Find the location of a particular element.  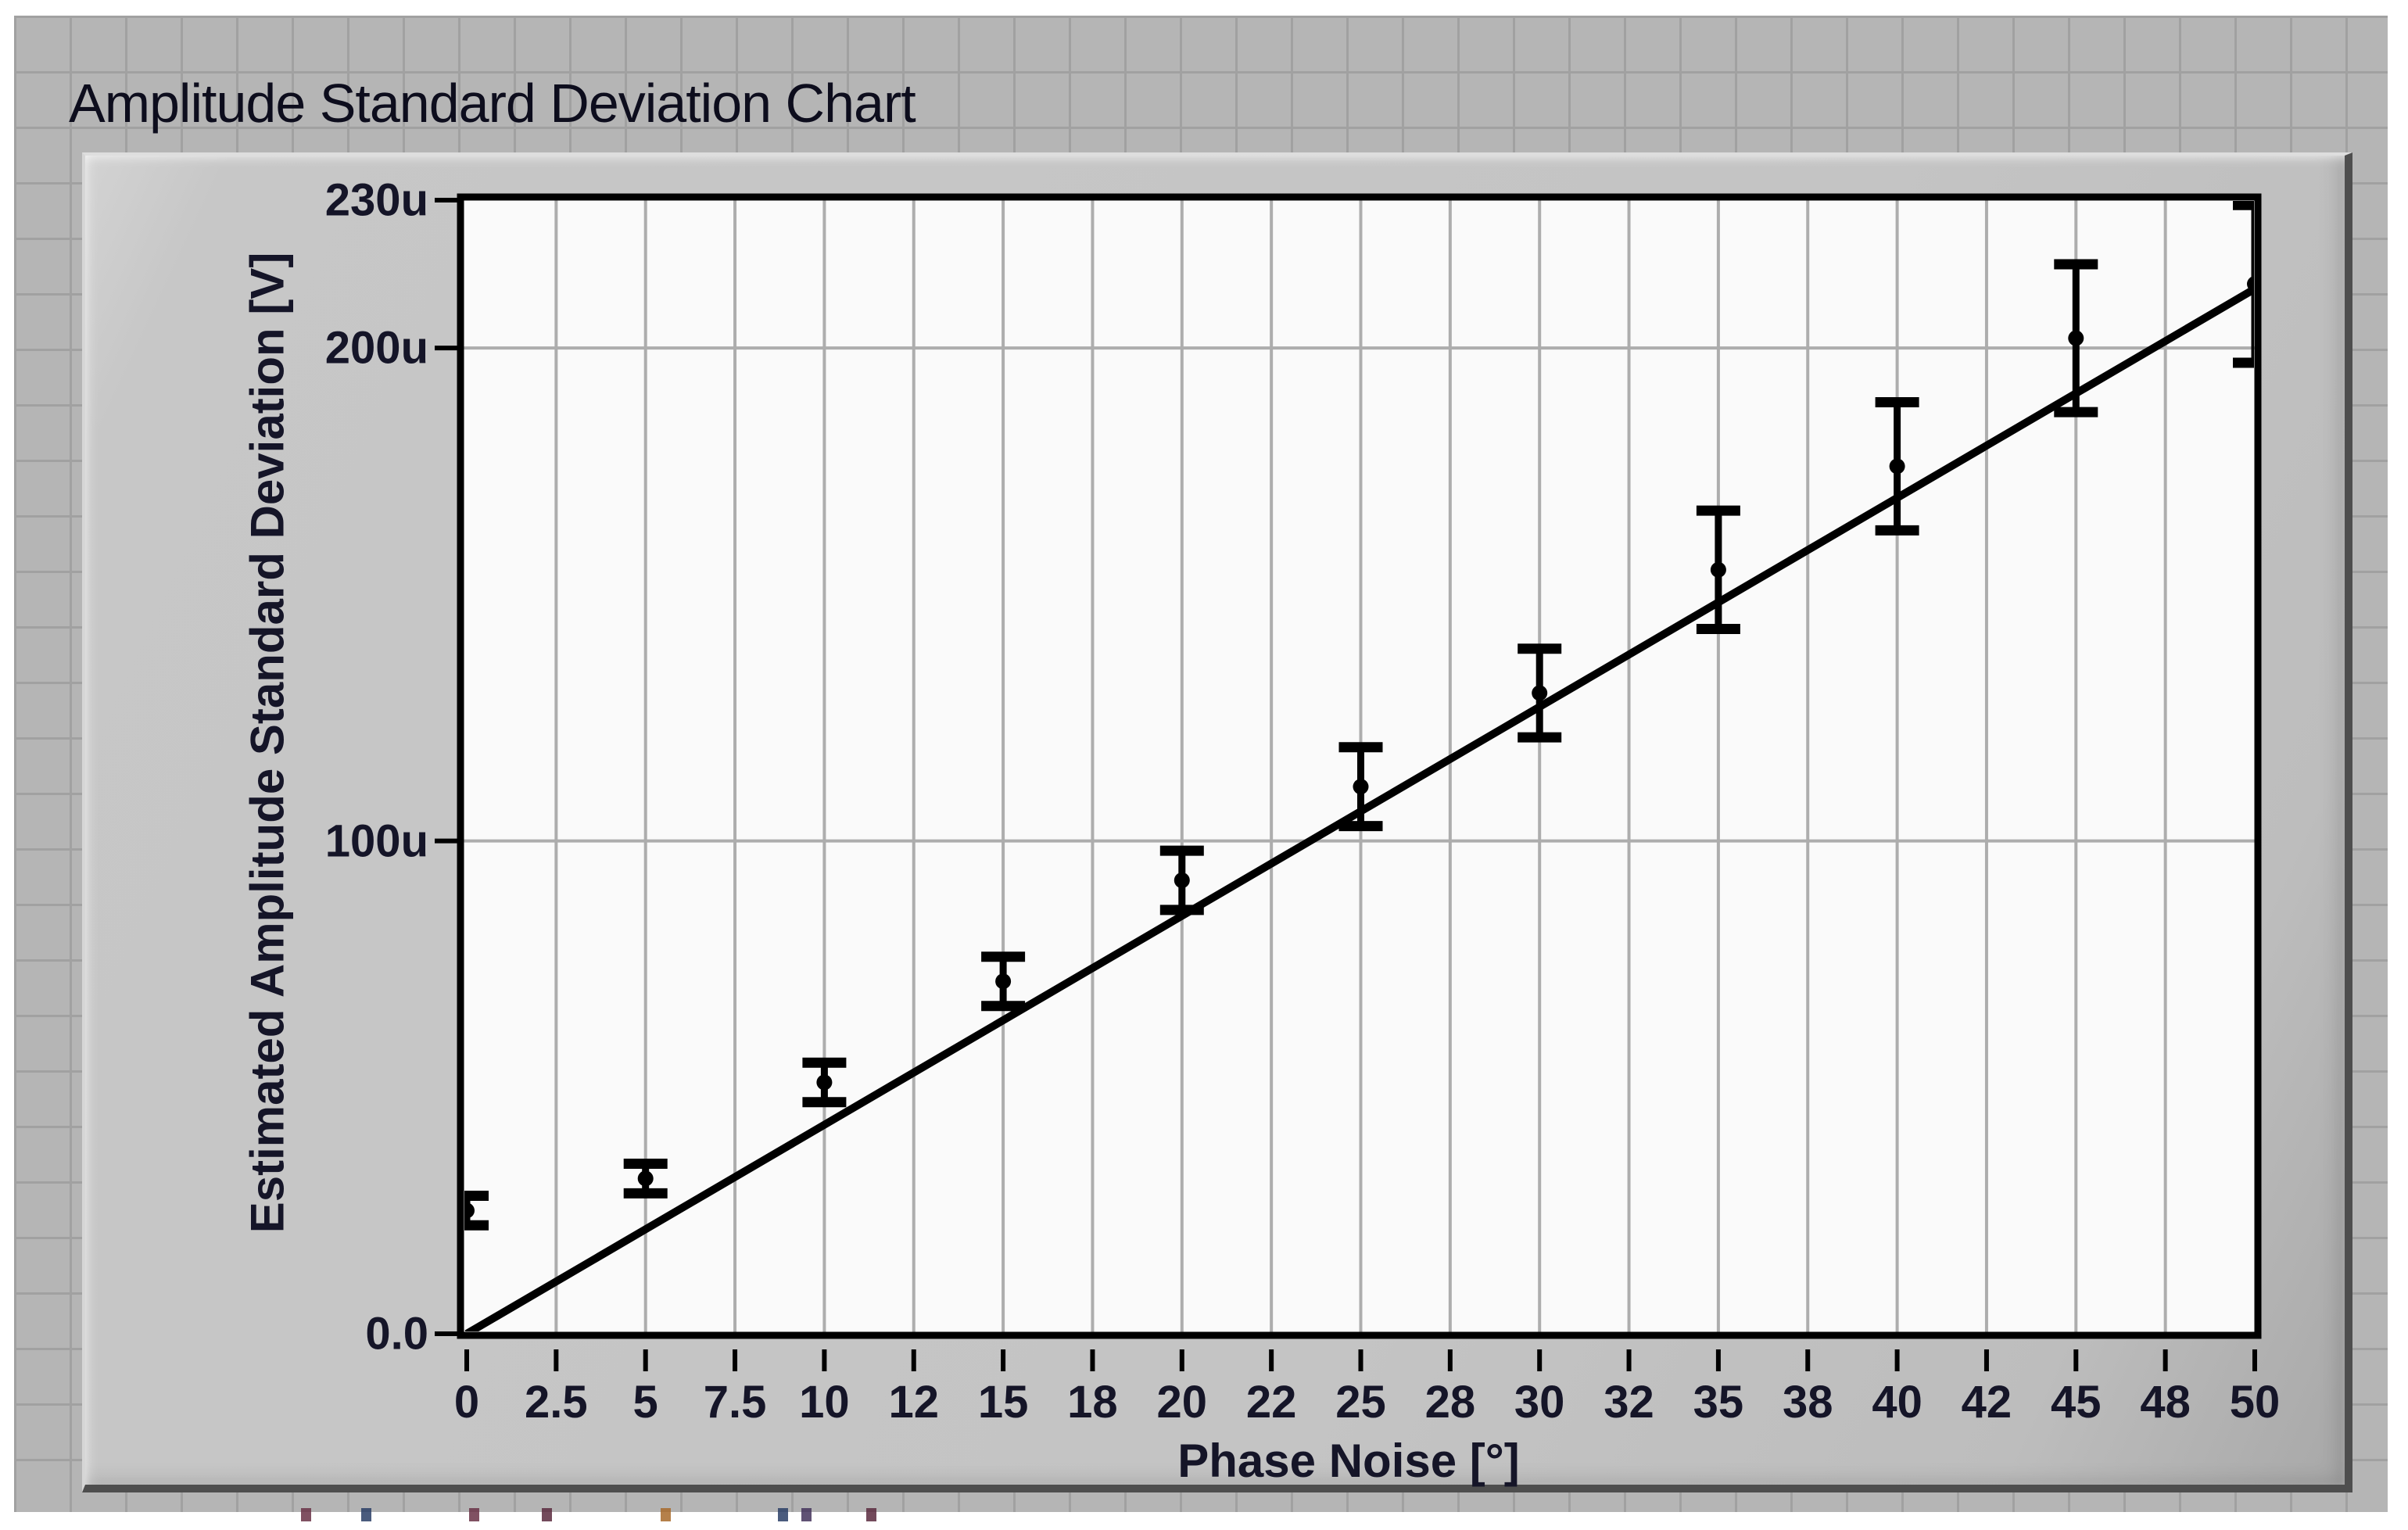

x-tick-label: 32 is located at coordinates (1629, 1402).